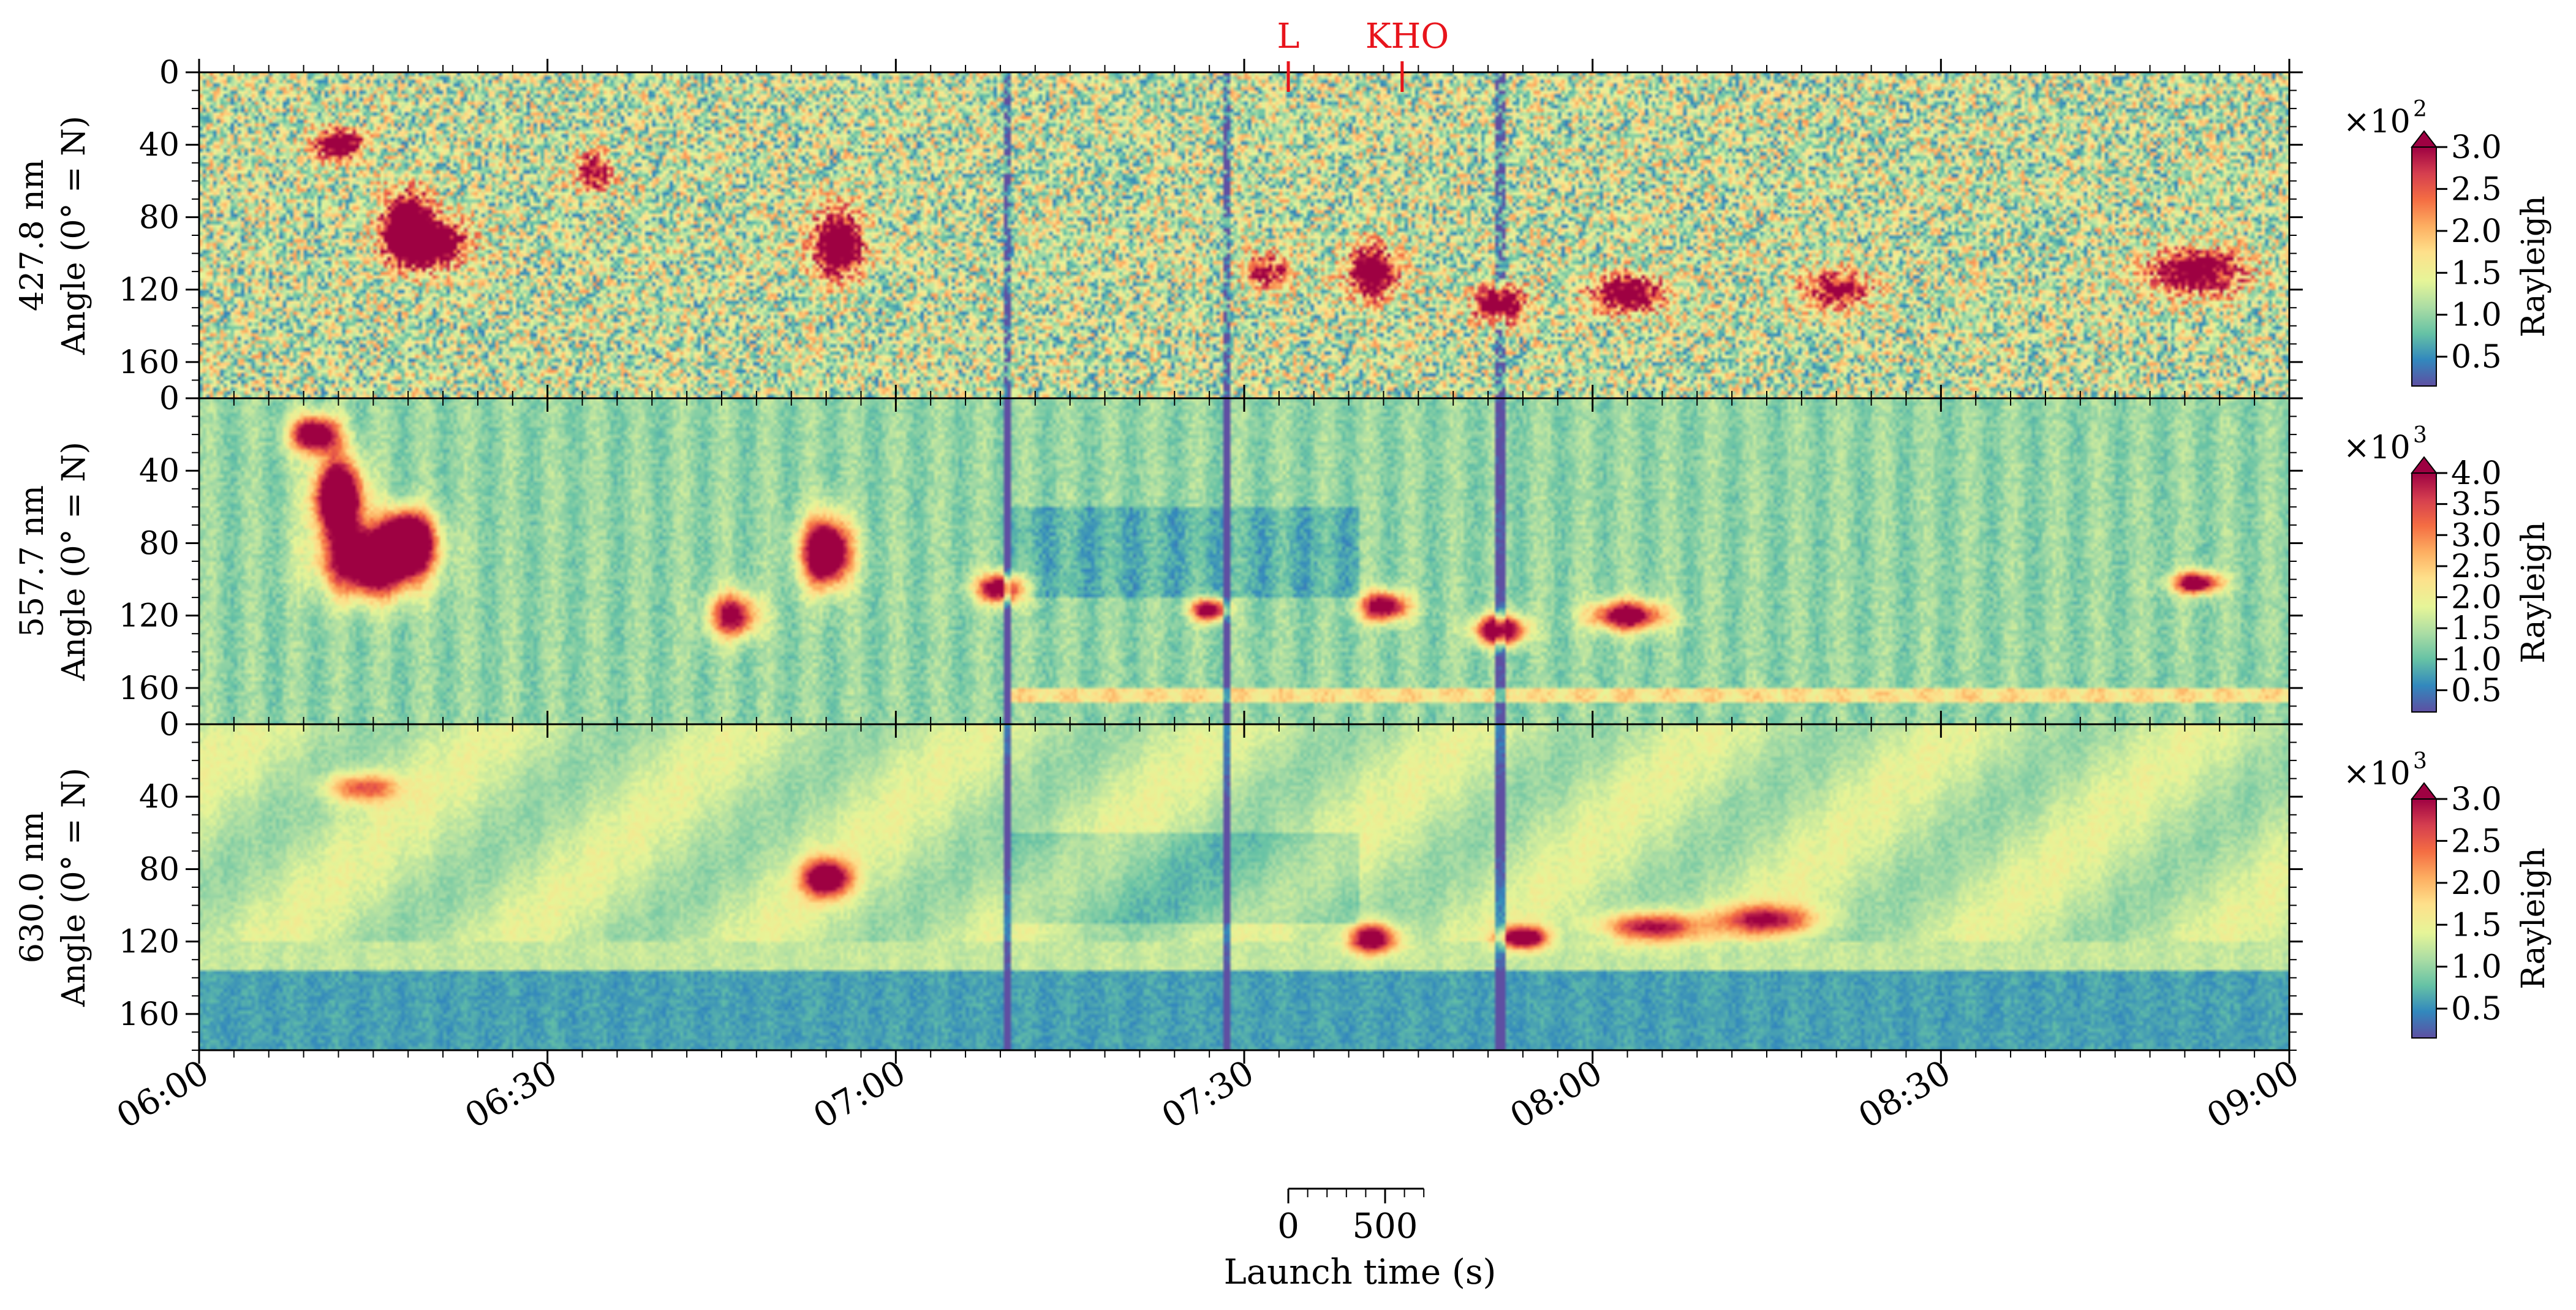 This screenshot has width=2576, height=1310. I want to click on colorbar-tick-label-1-3: 2.0, so click(2476, 598).